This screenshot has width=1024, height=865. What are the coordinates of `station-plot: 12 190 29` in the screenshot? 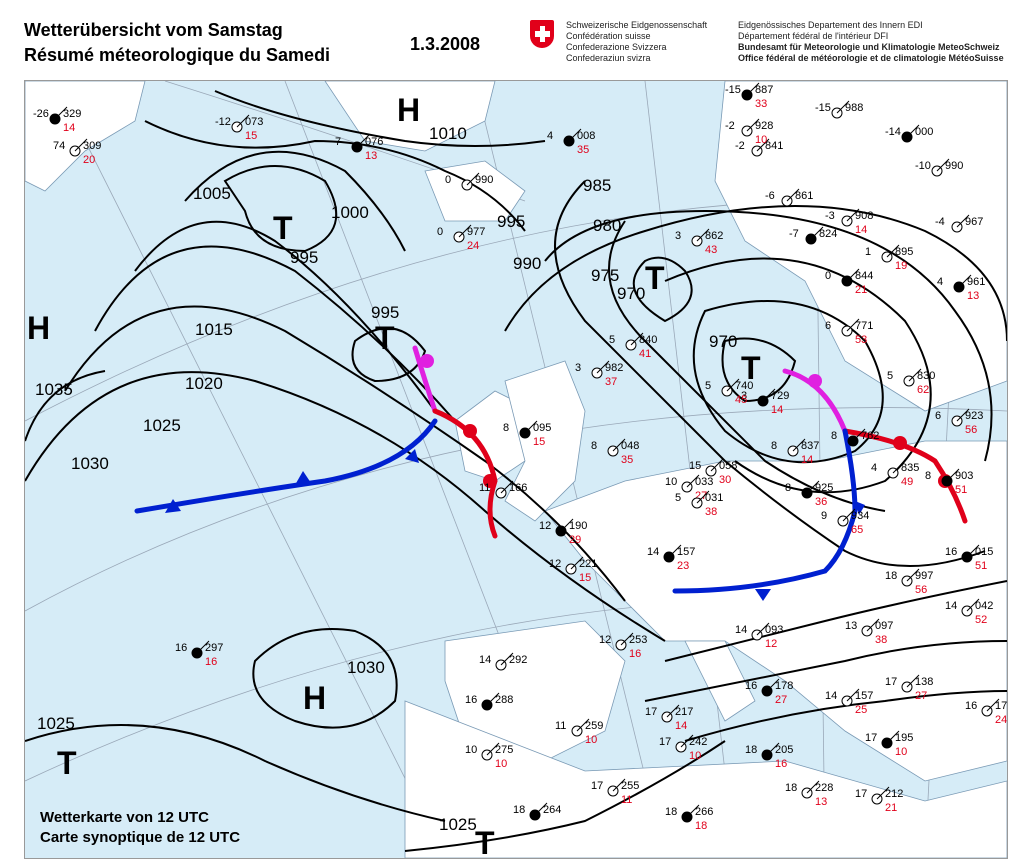 It's located at (563, 532).